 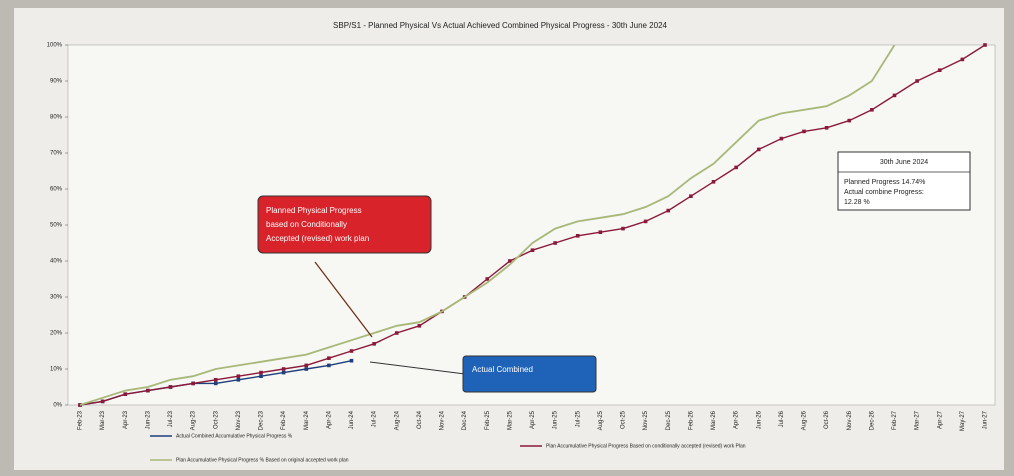 What do you see at coordinates (56, 154) in the screenshot?
I see `y-tick-label: 70%` at bounding box center [56, 154].